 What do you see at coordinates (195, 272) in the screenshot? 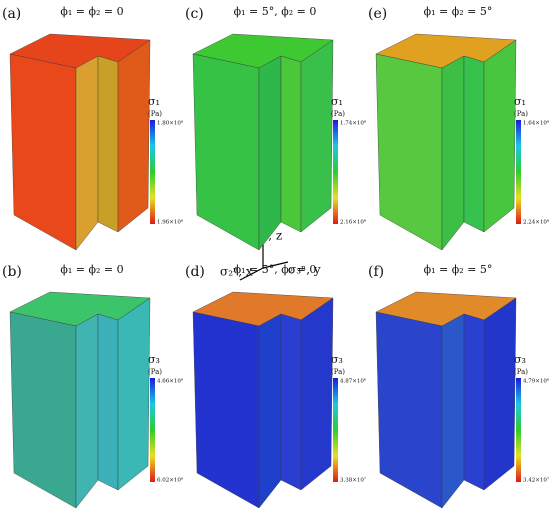
I see `panel-label: (d)` at bounding box center [195, 272].